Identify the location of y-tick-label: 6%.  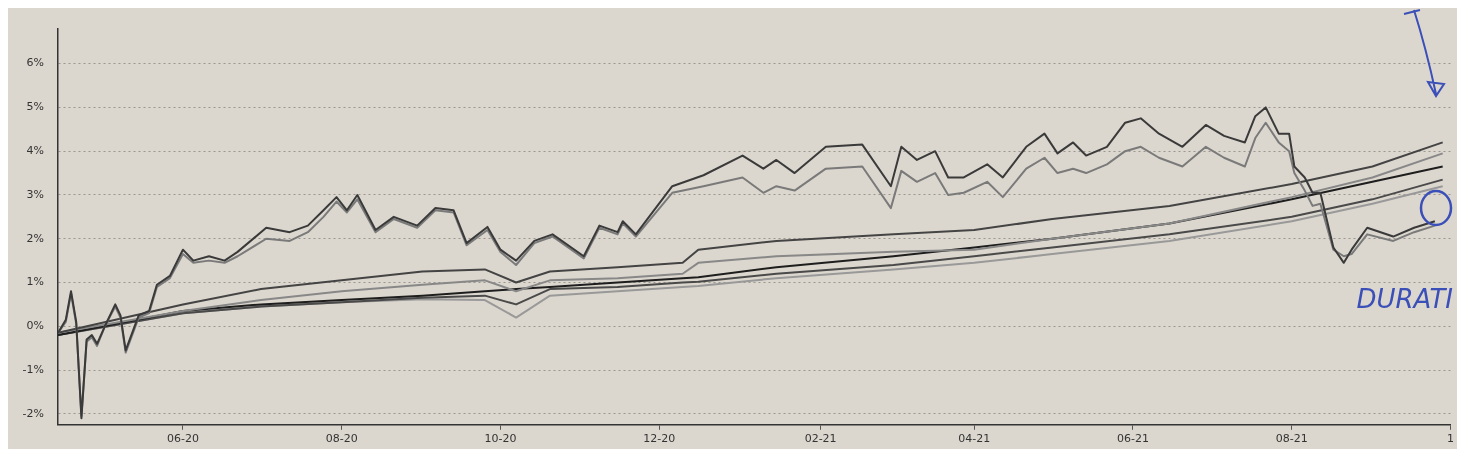
(35, 63).